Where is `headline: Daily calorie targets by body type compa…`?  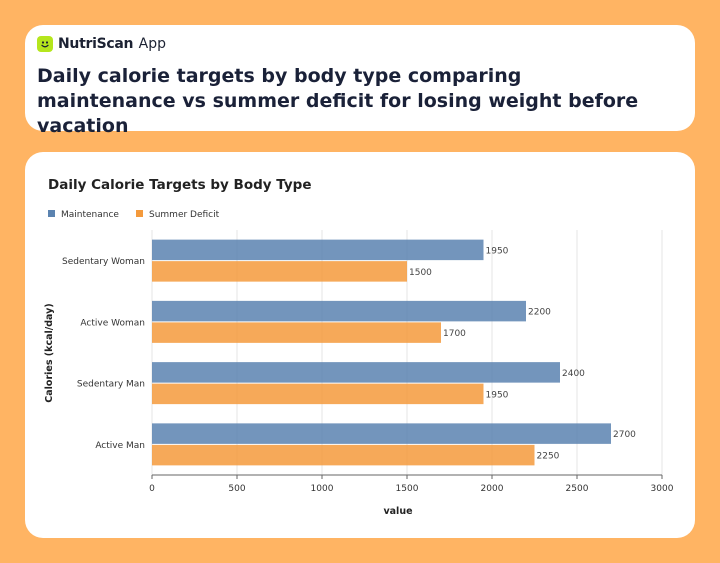
headline: Daily calorie targets by body type compa… is located at coordinates (338, 101).